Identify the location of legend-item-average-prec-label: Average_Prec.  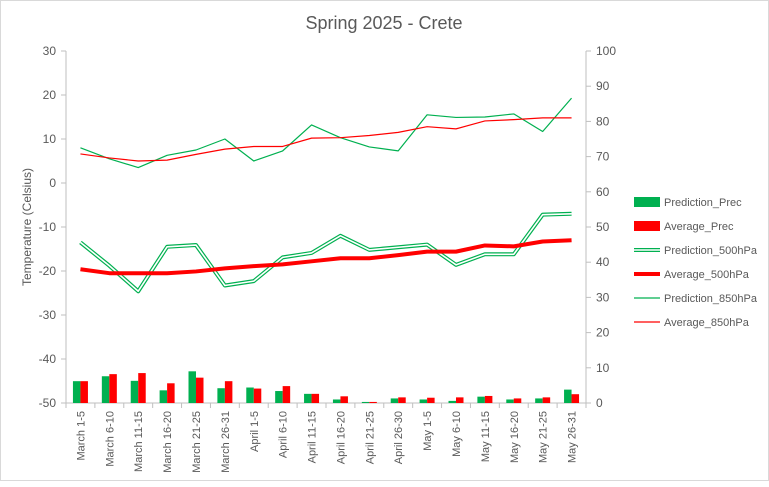
(699, 227).